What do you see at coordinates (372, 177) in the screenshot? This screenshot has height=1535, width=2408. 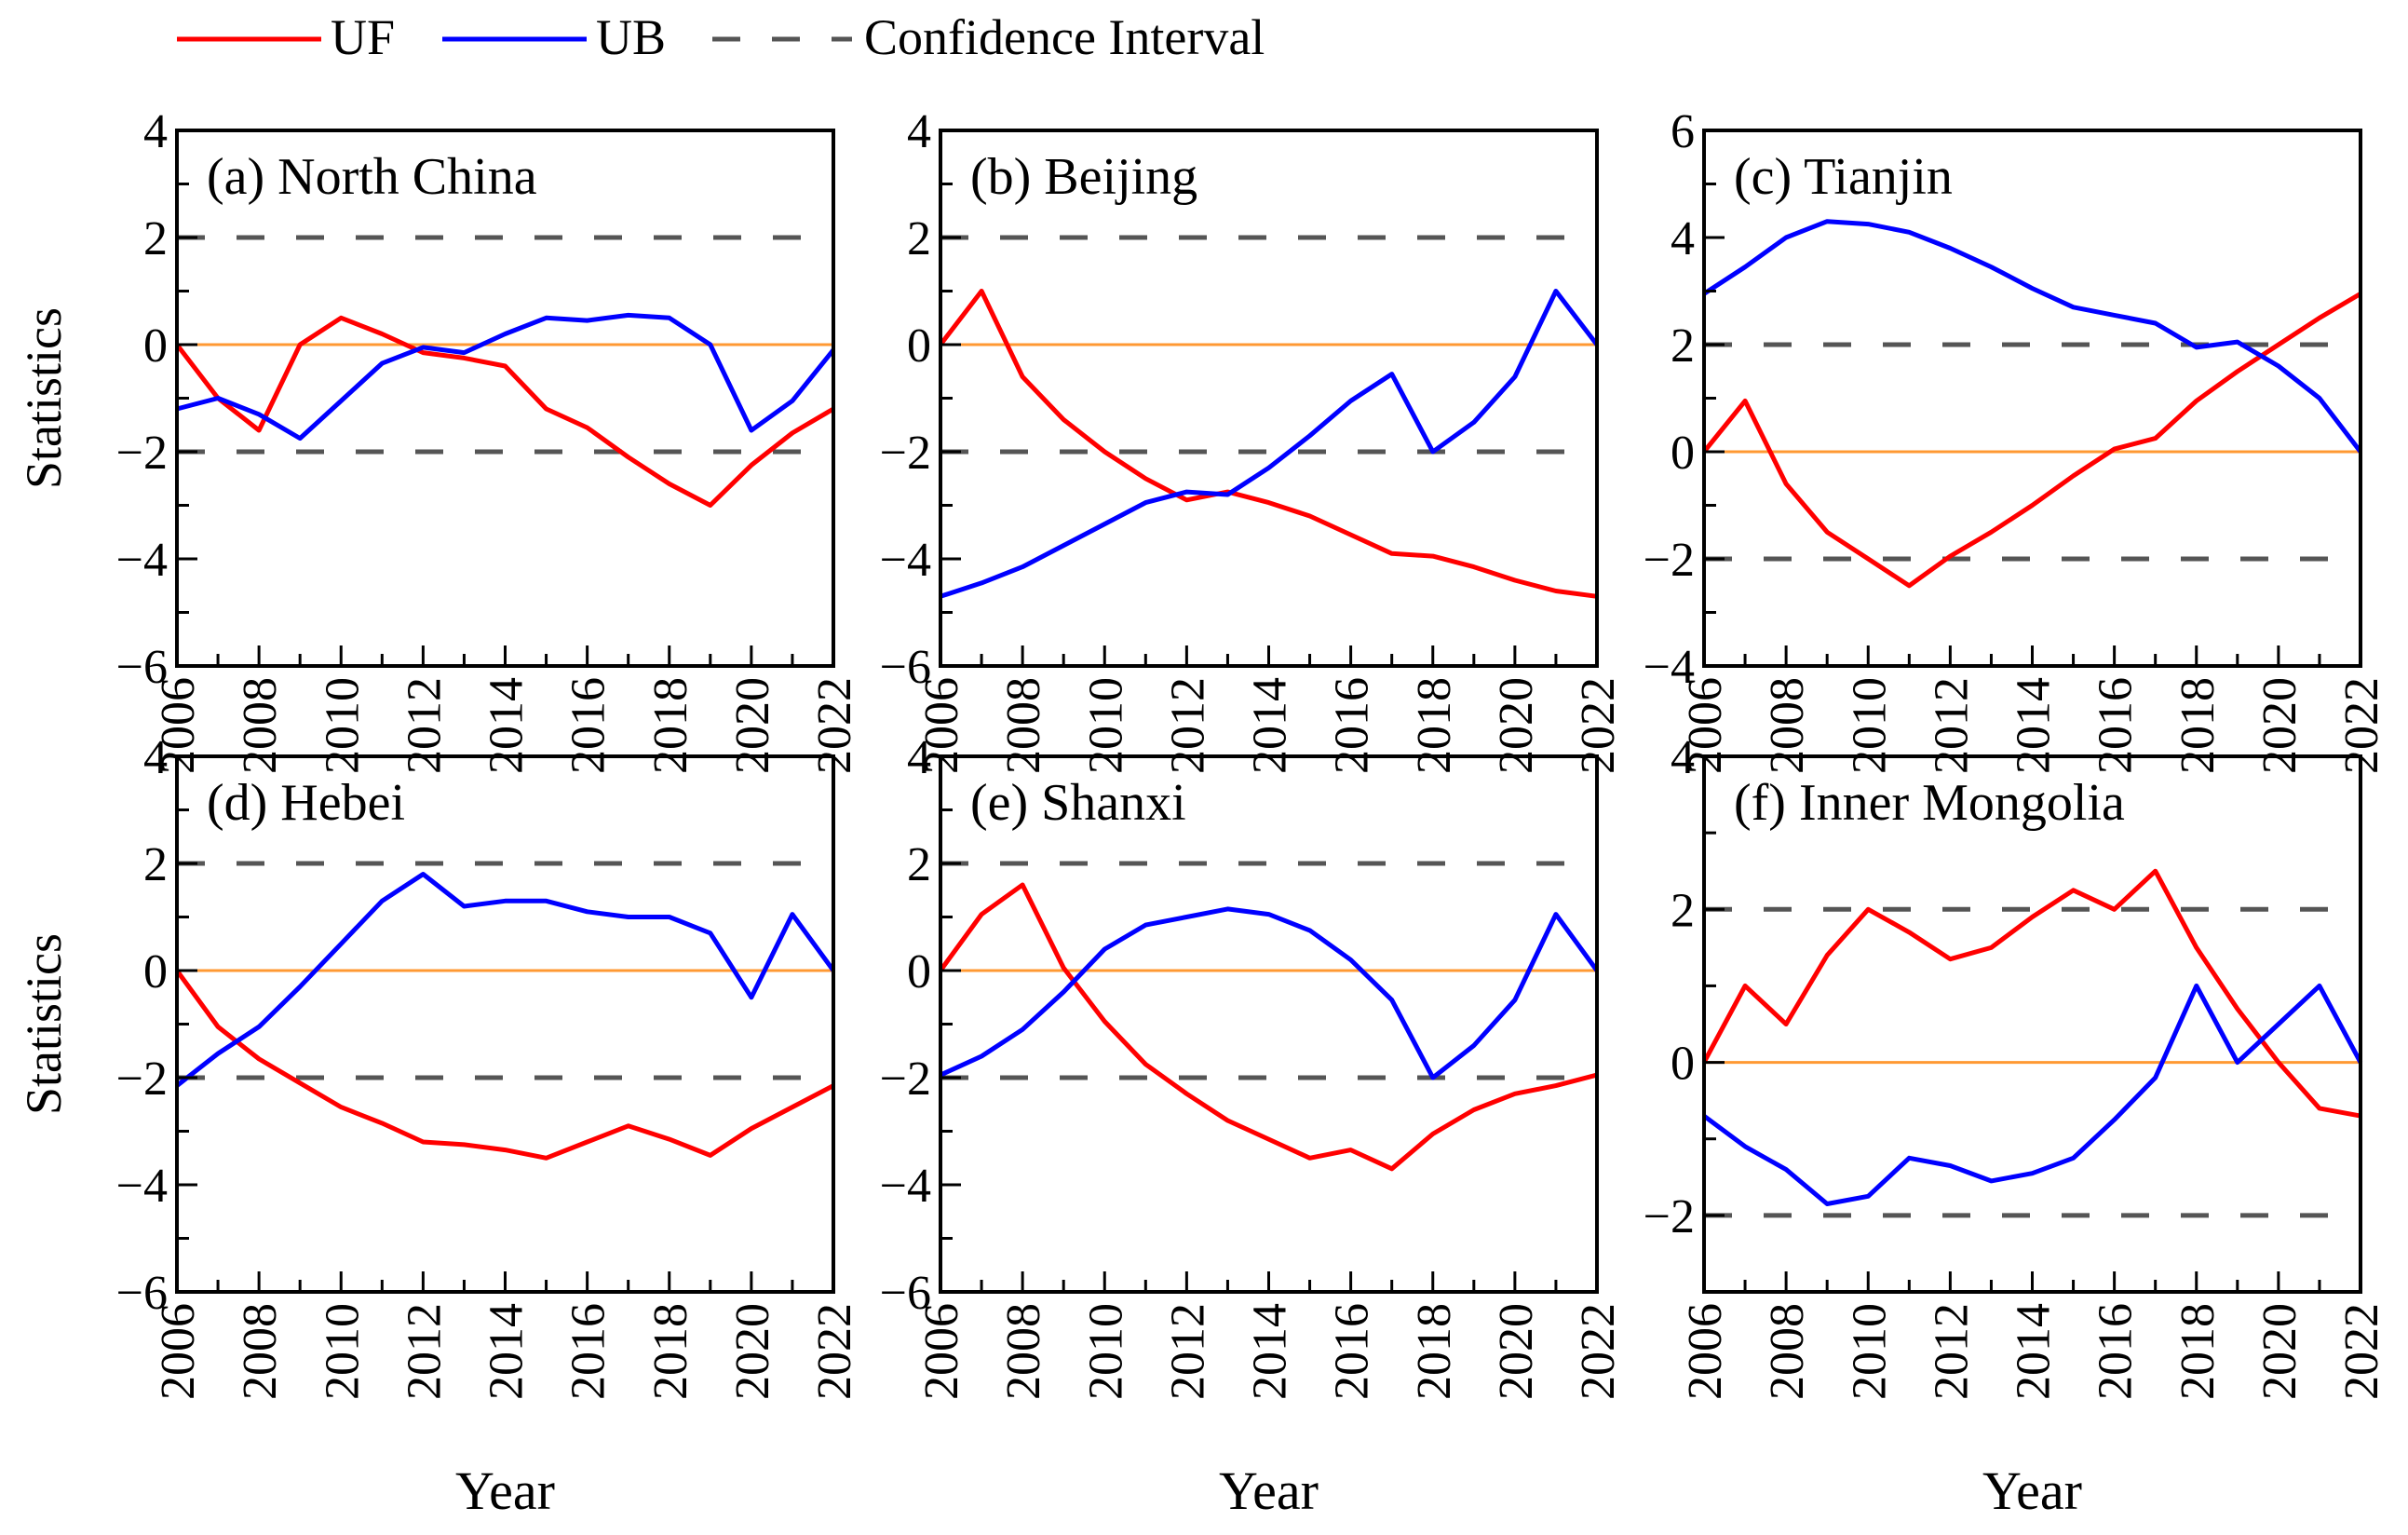 I see `panel-title: (a) North China` at bounding box center [372, 177].